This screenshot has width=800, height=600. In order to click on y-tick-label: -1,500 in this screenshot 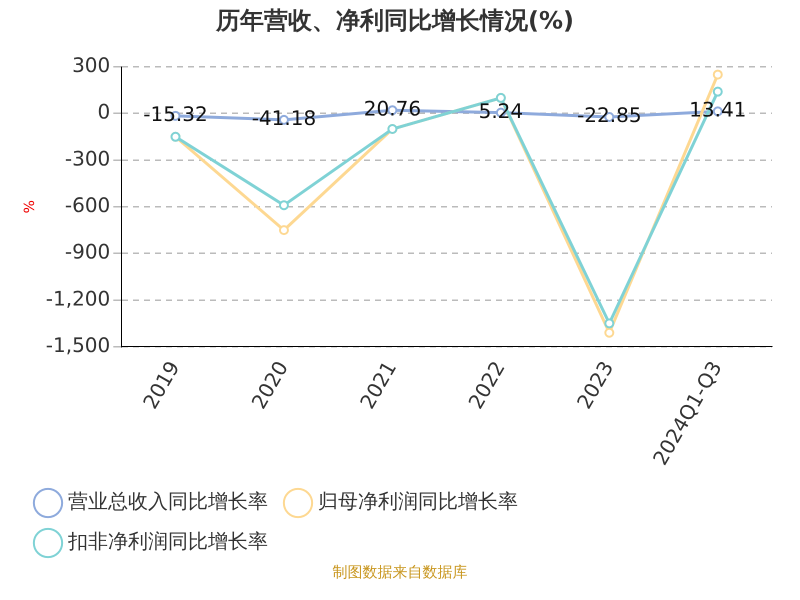, I will do `click(78, 344)`.